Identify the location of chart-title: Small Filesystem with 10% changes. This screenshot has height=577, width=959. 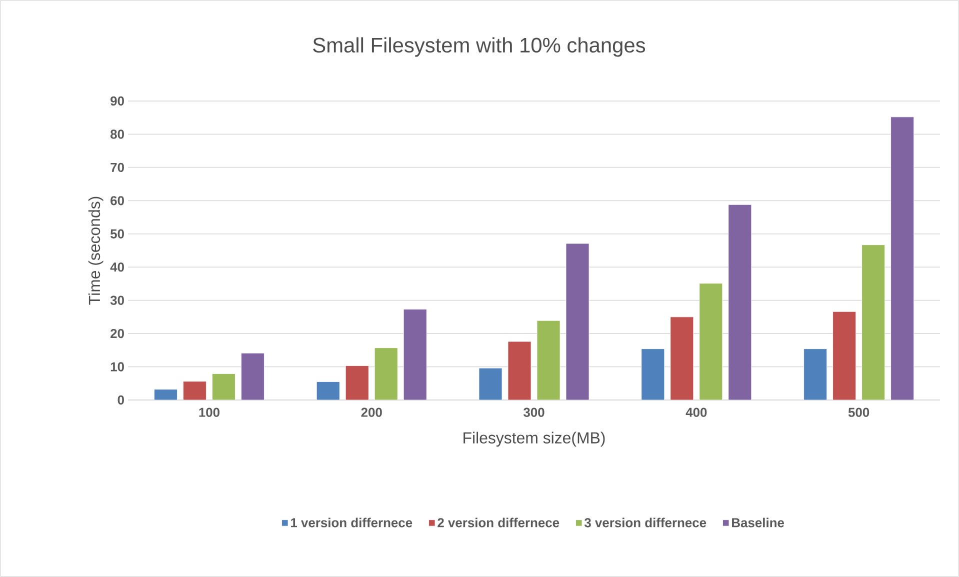
(479, 47).